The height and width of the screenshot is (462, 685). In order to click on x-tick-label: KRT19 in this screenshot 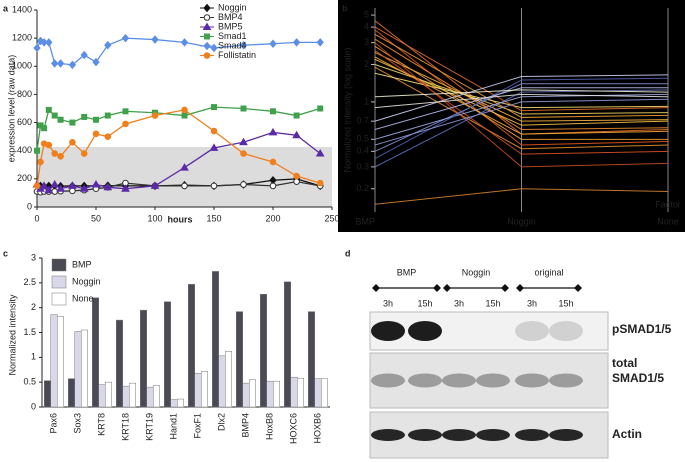, I will do `click(149, 427)`.